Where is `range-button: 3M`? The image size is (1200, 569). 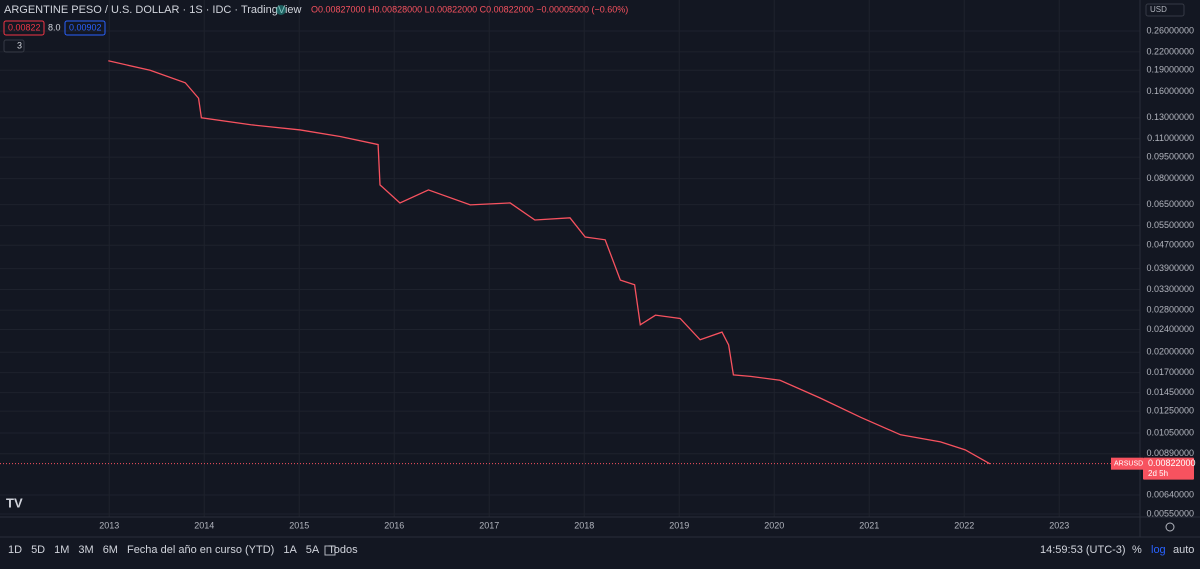
range-button: 3M is located at coordinates (85, 550).